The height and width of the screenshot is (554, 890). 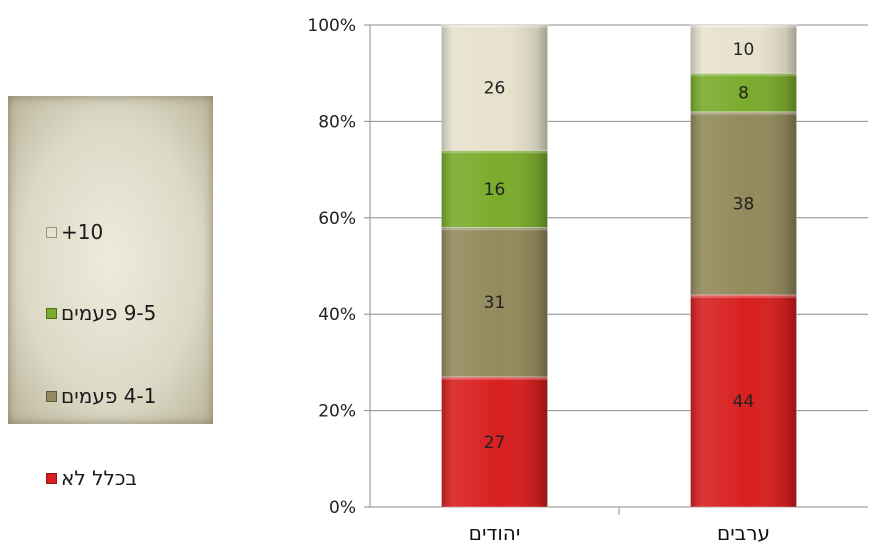 What do you see at coordinates (109, 313) in the screenshot?
I see `legend-label-5-9-times: 9-5 פעמים` at bounding box center [109, 313].